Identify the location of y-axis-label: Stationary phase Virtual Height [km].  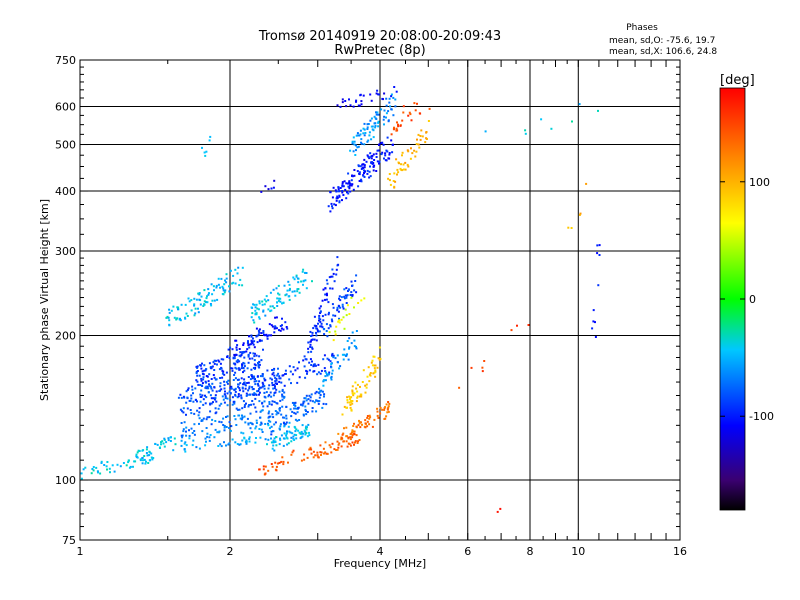
(44, 300).